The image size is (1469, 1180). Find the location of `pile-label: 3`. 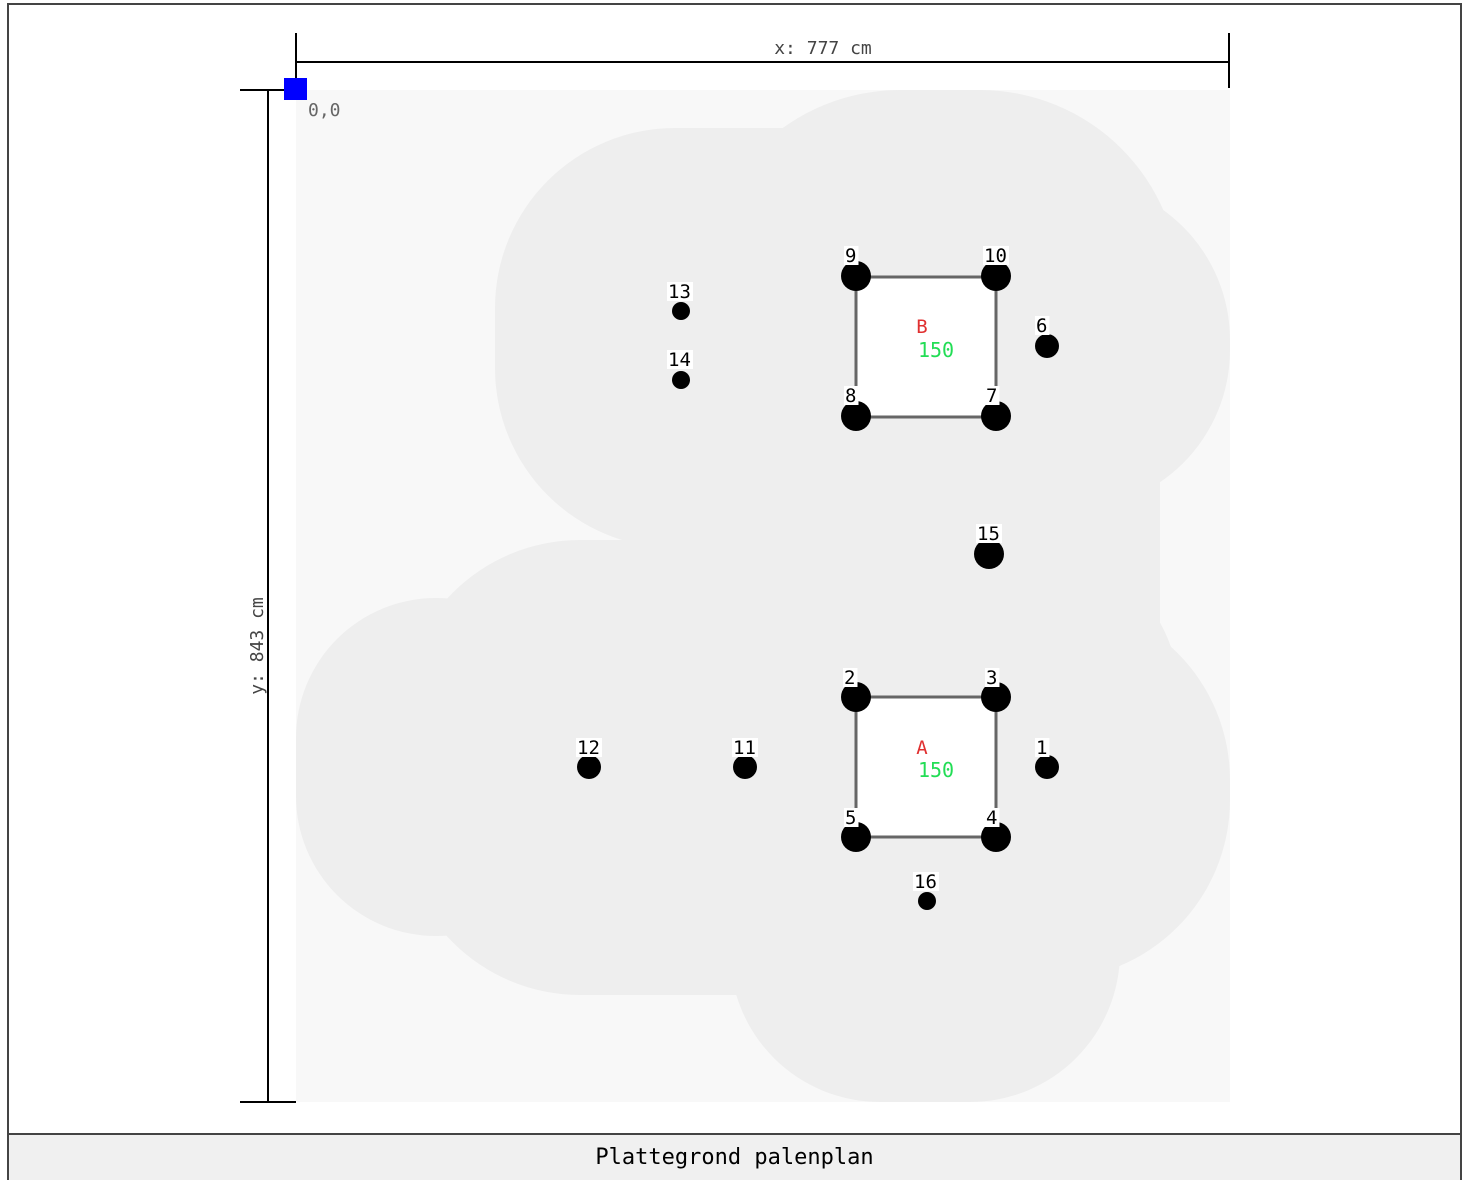

pile-label: 3 is located at coordinates (991, 678).